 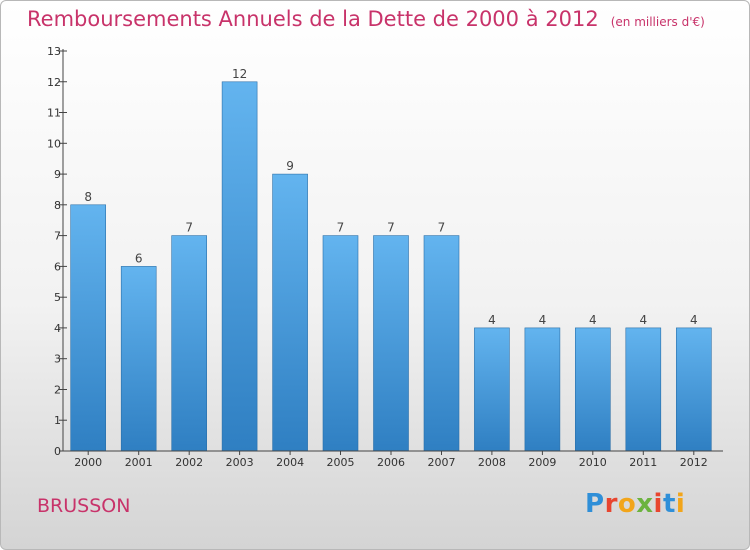 I want to click on x-tick-label-2005: 2005, so click(x=341, y=462).